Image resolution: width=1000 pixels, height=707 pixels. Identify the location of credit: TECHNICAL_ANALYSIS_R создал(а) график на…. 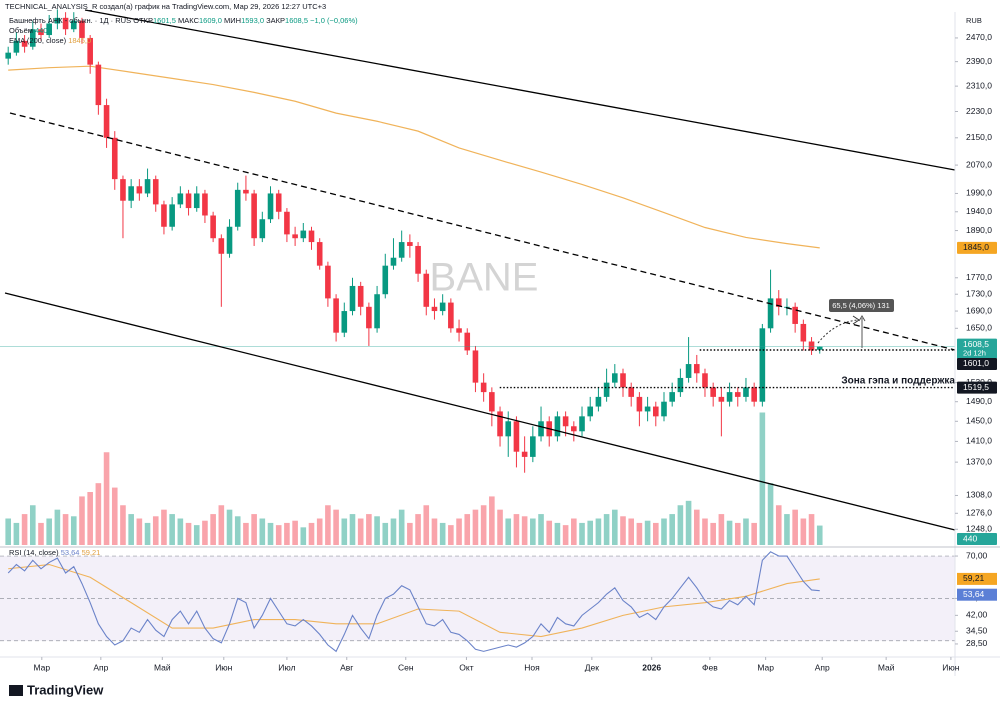
(165, 6).